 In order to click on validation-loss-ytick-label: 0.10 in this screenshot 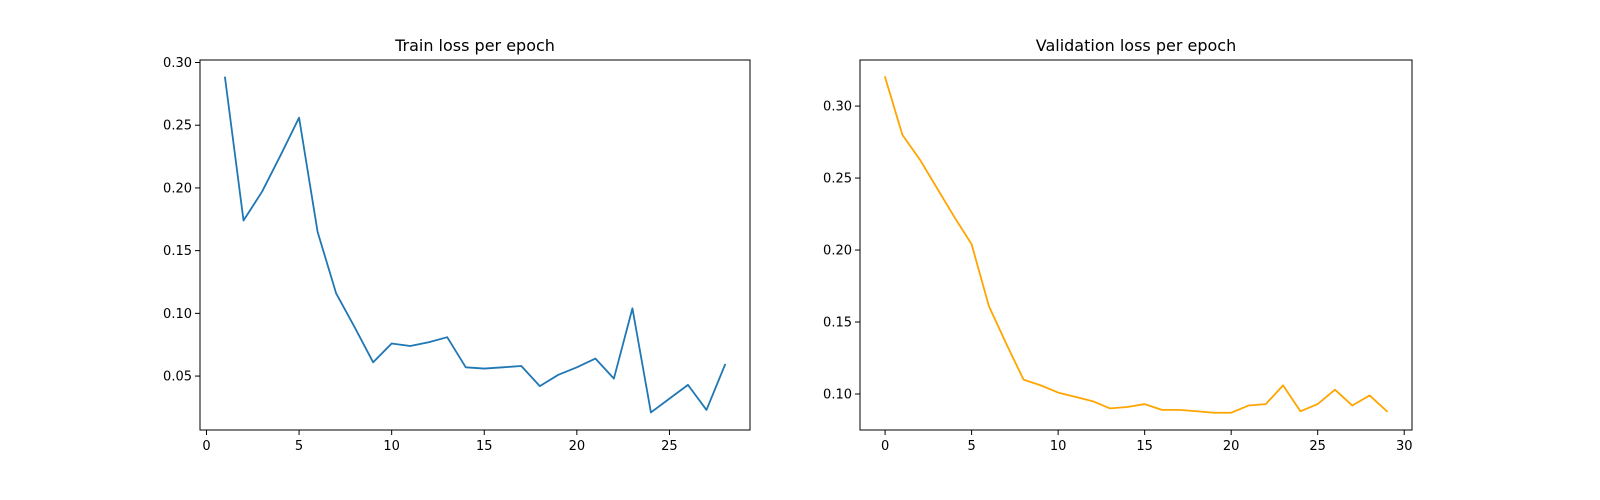, I will do `click(837, 395)`.